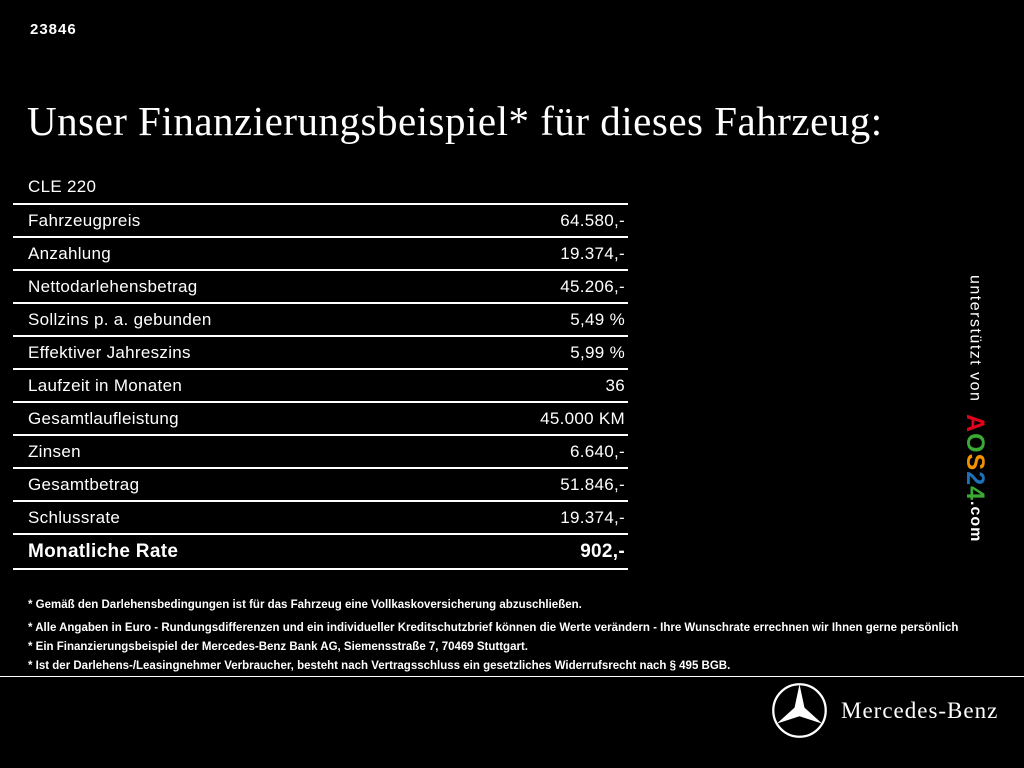 This screenshot has height=768, width=1024. What do you see at coordinates (975, 494) in the screenshot?
I see `aos24-letter: 4` at bounding box center [975, 494].